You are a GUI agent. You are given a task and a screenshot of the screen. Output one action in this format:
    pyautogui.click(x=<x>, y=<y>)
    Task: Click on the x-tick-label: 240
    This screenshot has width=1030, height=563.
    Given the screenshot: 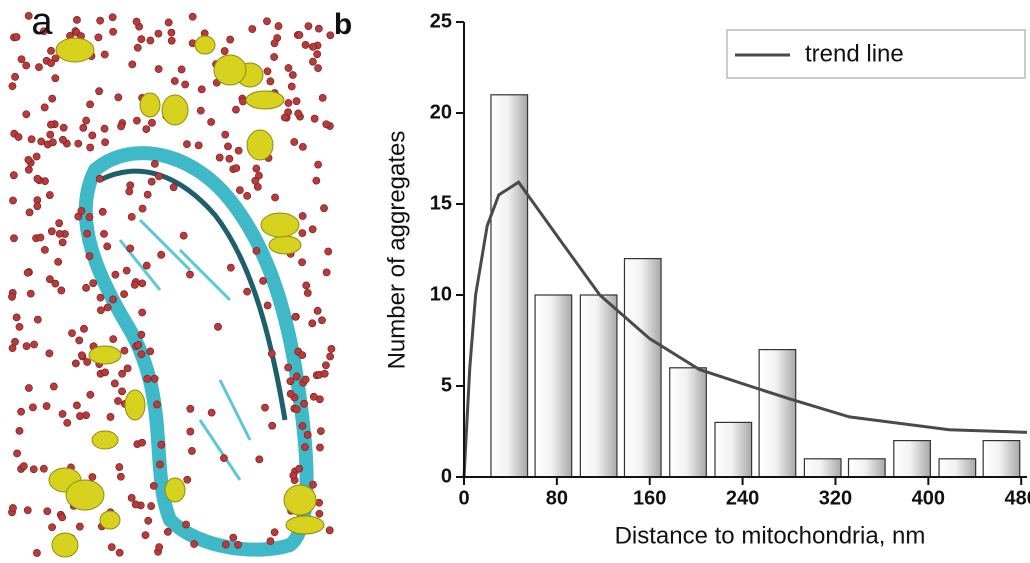 What is the action you would take?
    pyautogui.click(x=742, y=498)
    